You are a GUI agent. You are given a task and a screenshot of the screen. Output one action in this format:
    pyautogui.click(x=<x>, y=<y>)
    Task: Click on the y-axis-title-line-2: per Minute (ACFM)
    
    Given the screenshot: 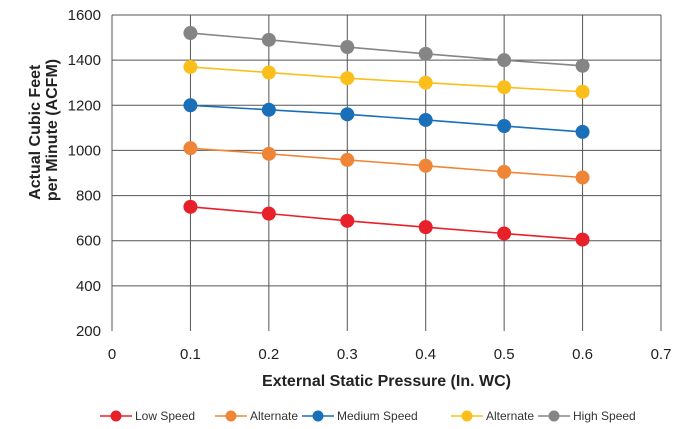 What is the action you would take?
    pyautogui.click(x=52, y=130)
    